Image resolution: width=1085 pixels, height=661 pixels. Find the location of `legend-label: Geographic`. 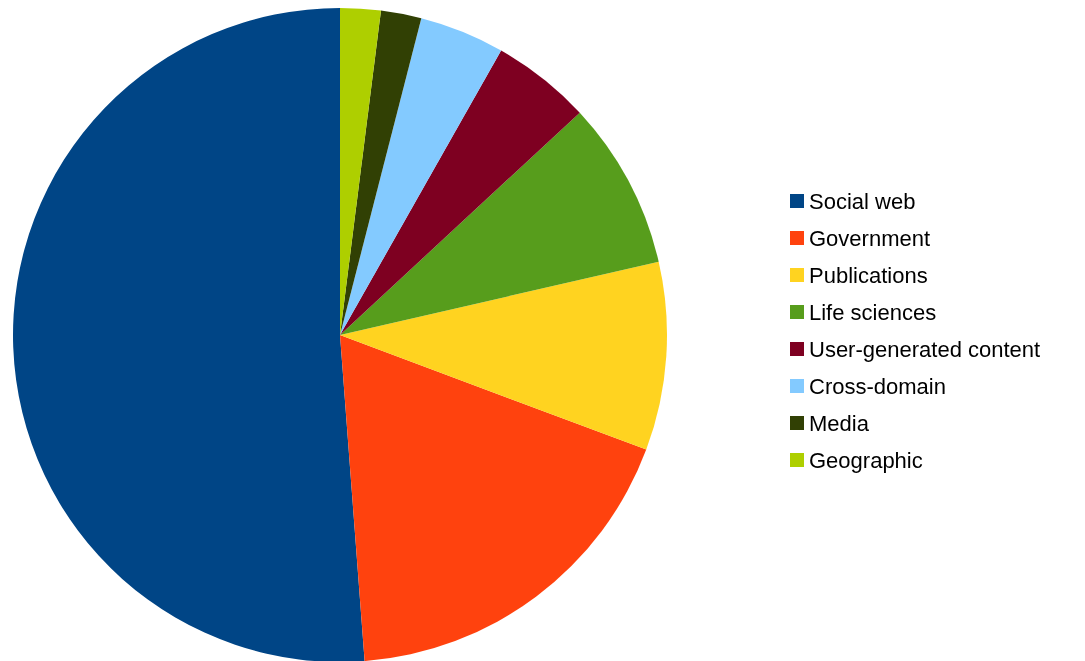

legend-label: Geographic is located at coordinates (866, 460).